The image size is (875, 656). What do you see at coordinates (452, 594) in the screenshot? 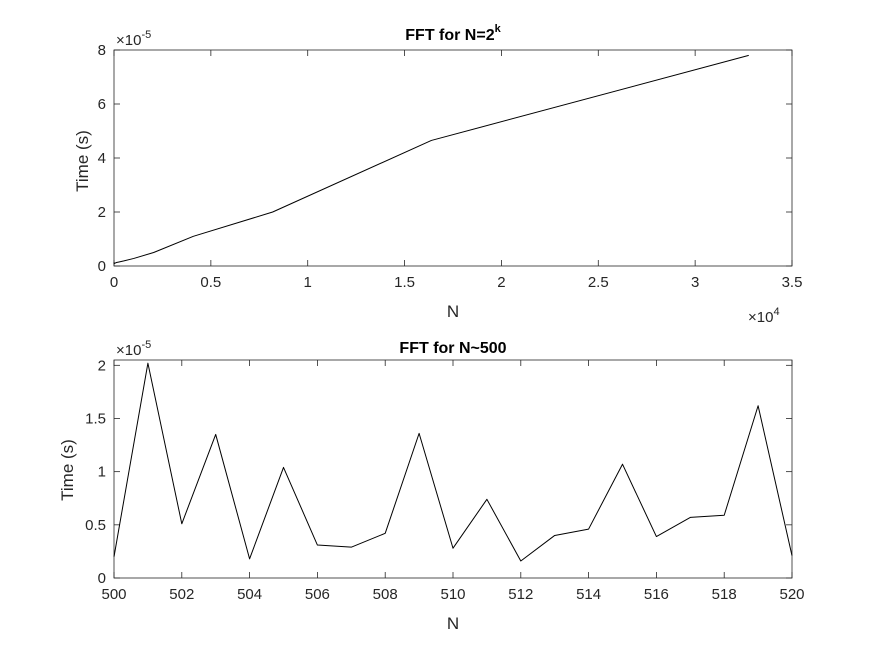
I see `bottom-x-tick-label: 510` at bounding box center [452, 594].